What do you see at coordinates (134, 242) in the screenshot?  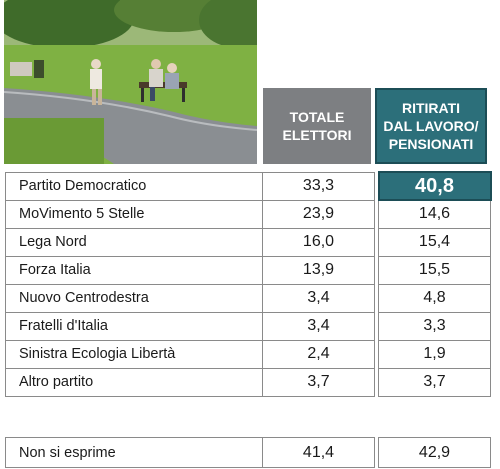 I see `party-name: Lega Nord` at bounding box center [134, 242].